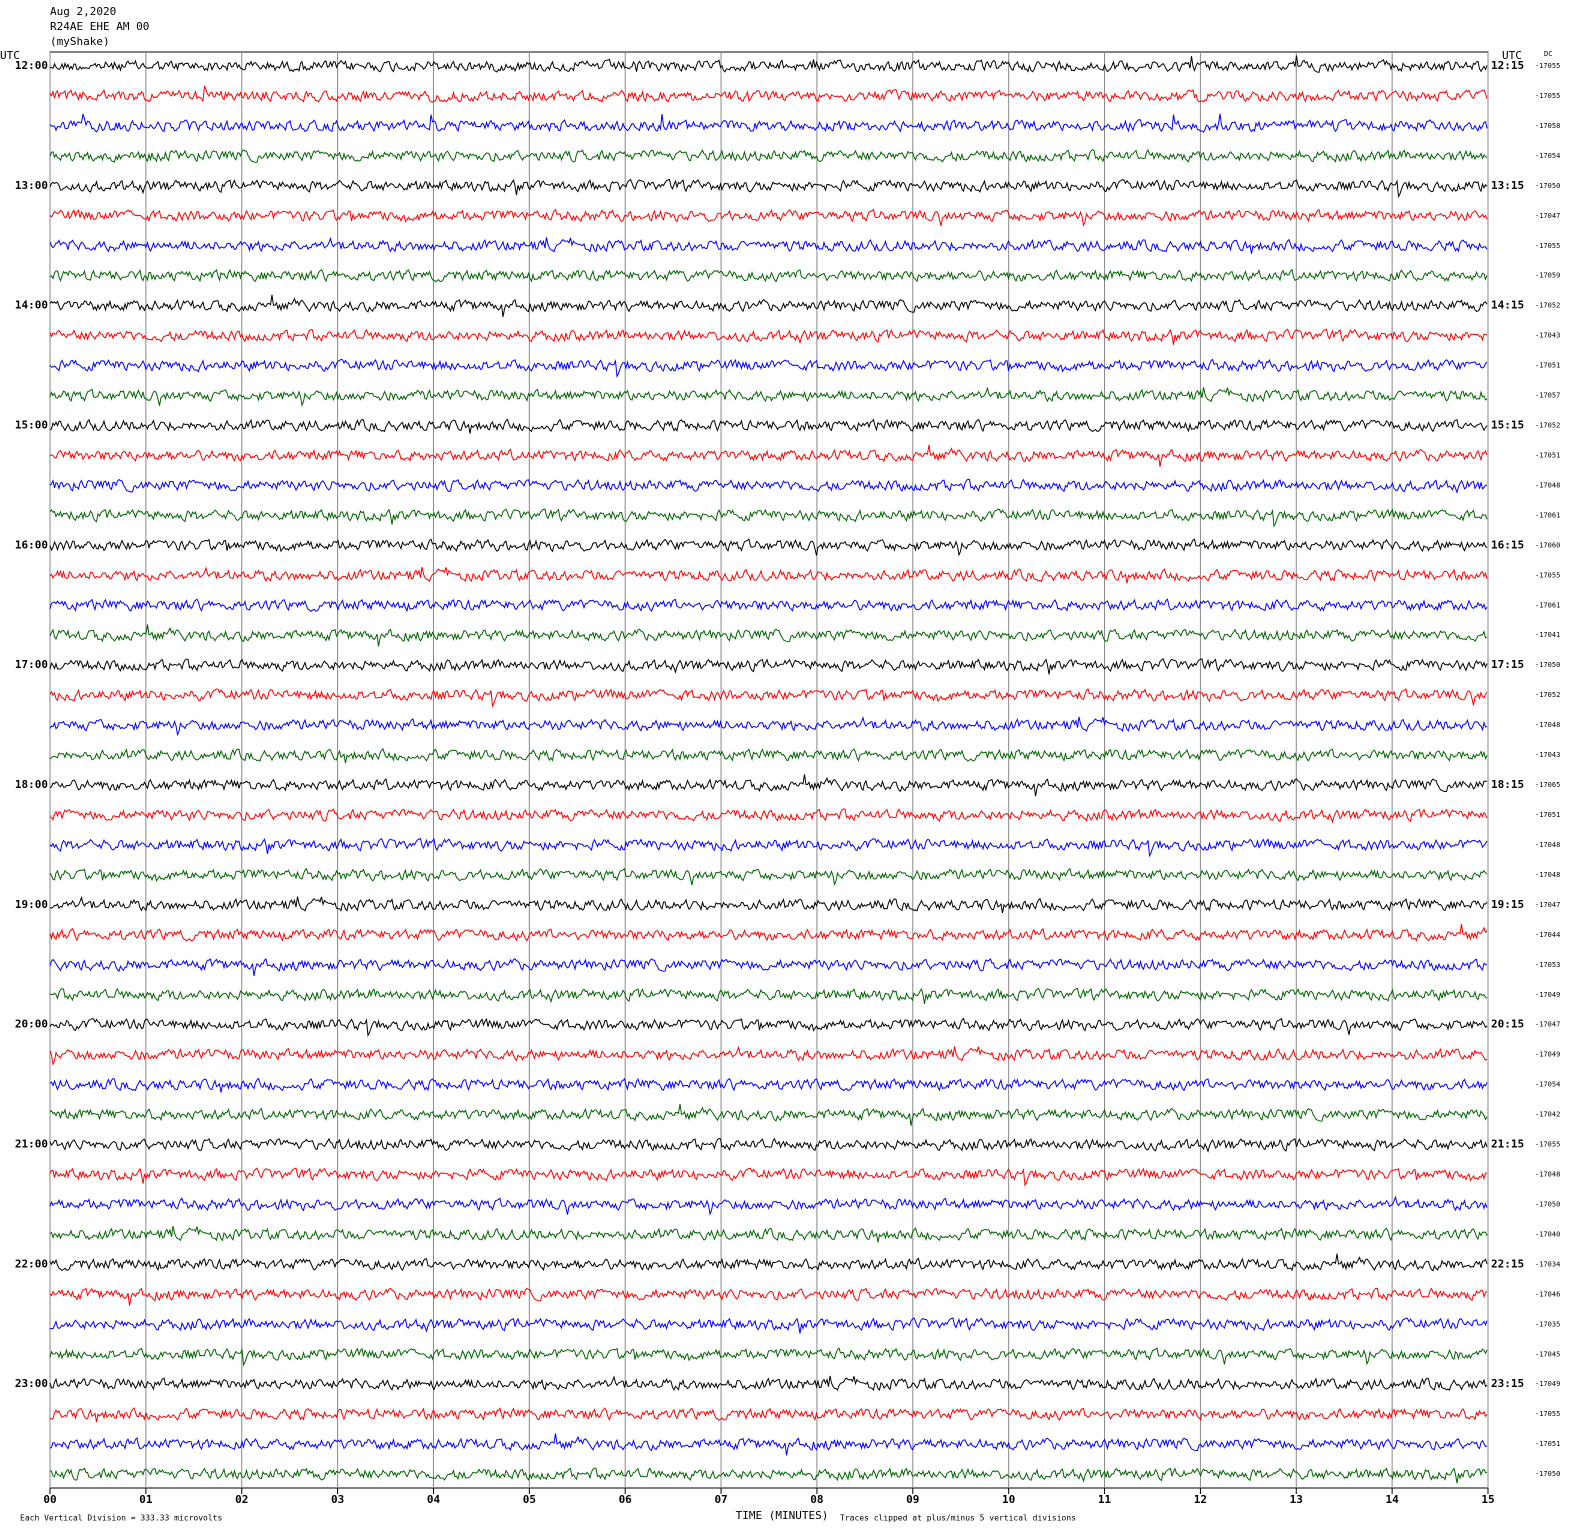  I want to click on x-tick-label: 01, so click(146, 1499).